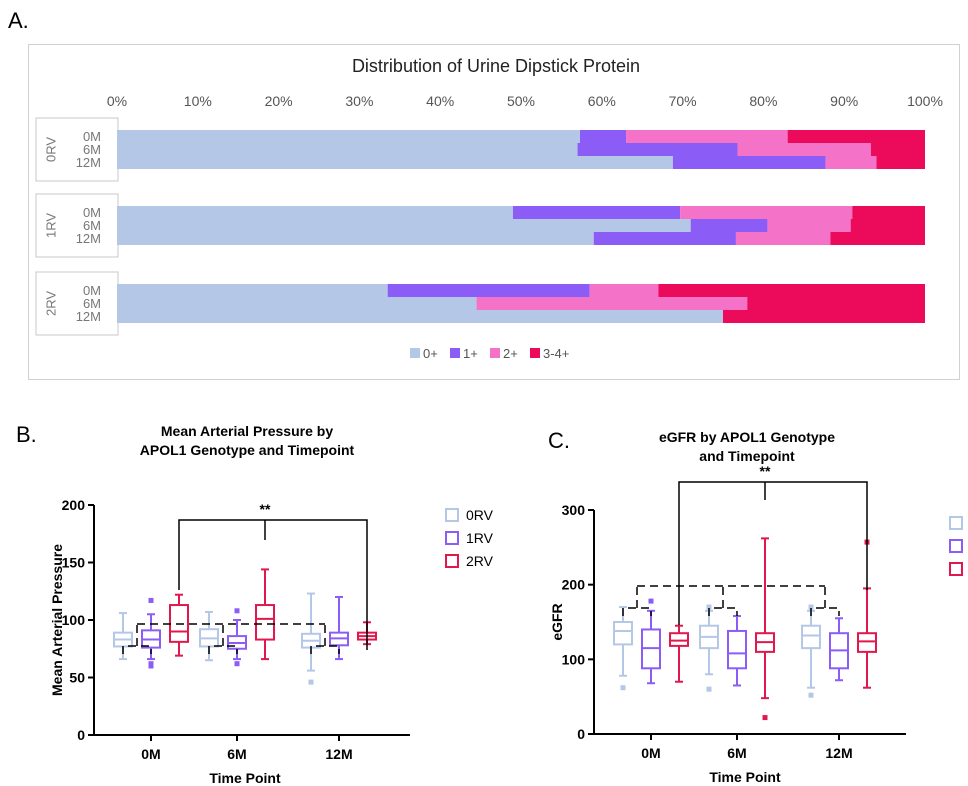 The image size is (968, 786). What do you see at coordinates (26, 434) in the screenshot?
I see `panel-b-label: B.` at bounding box center [26, 434].